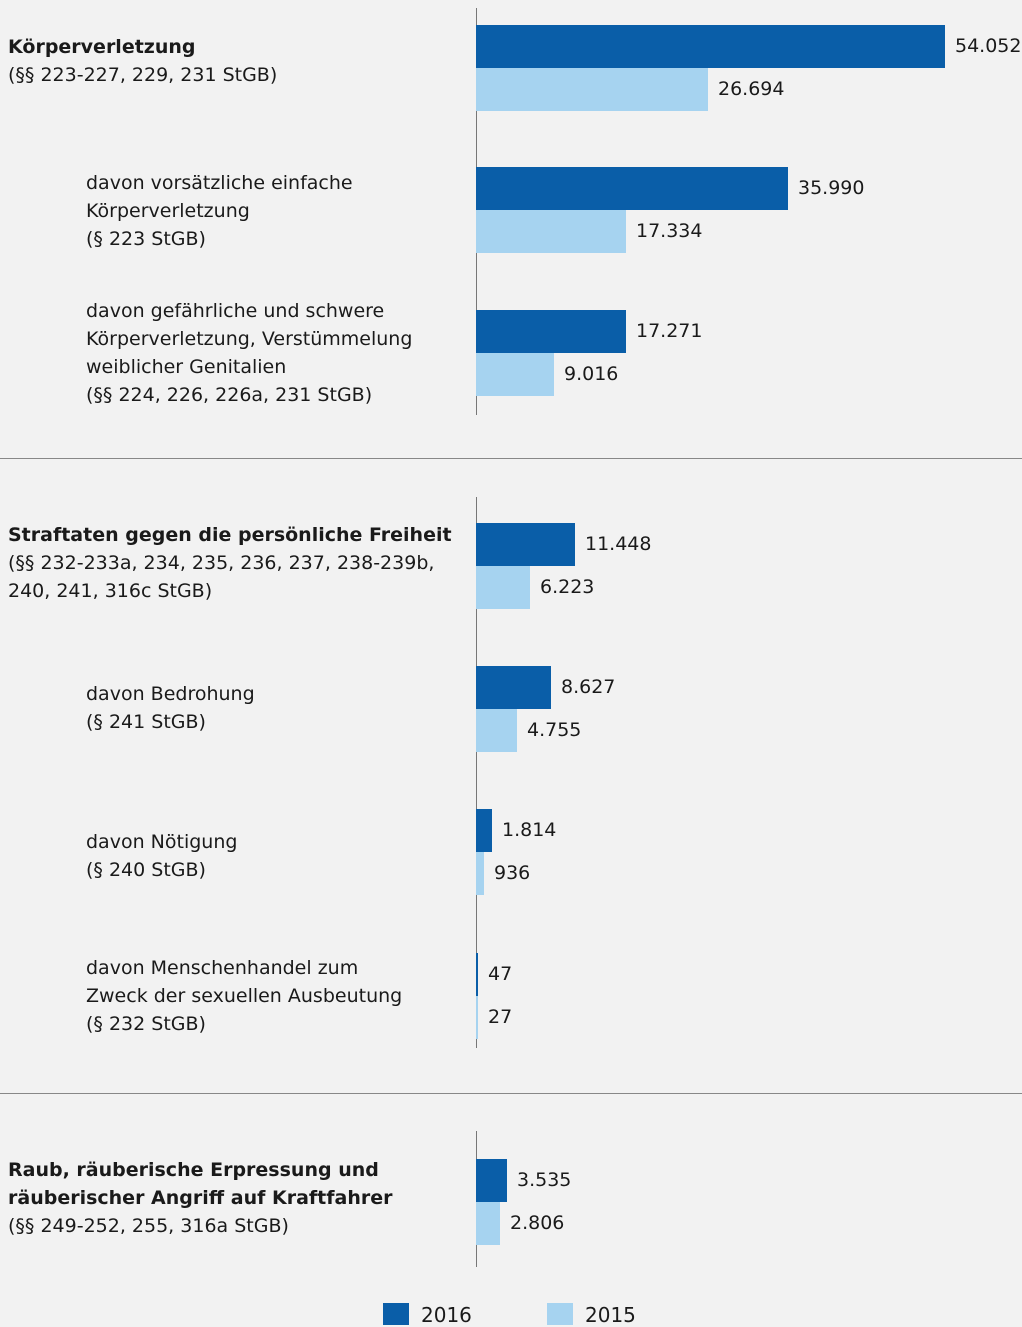  I want to click on value-label-2015: 4.755, so click(554, 730).